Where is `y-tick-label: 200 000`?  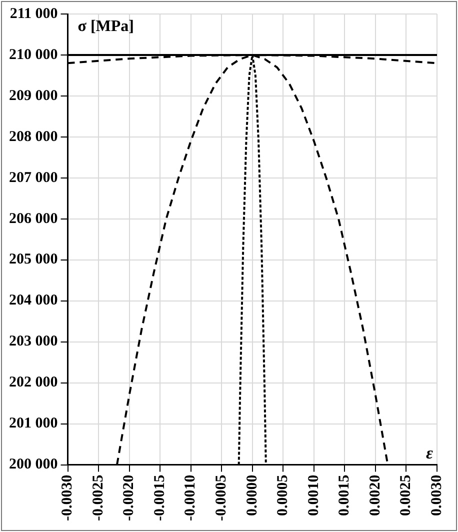
y-tick-label: 200 000 is located at coordinates (33, 464).